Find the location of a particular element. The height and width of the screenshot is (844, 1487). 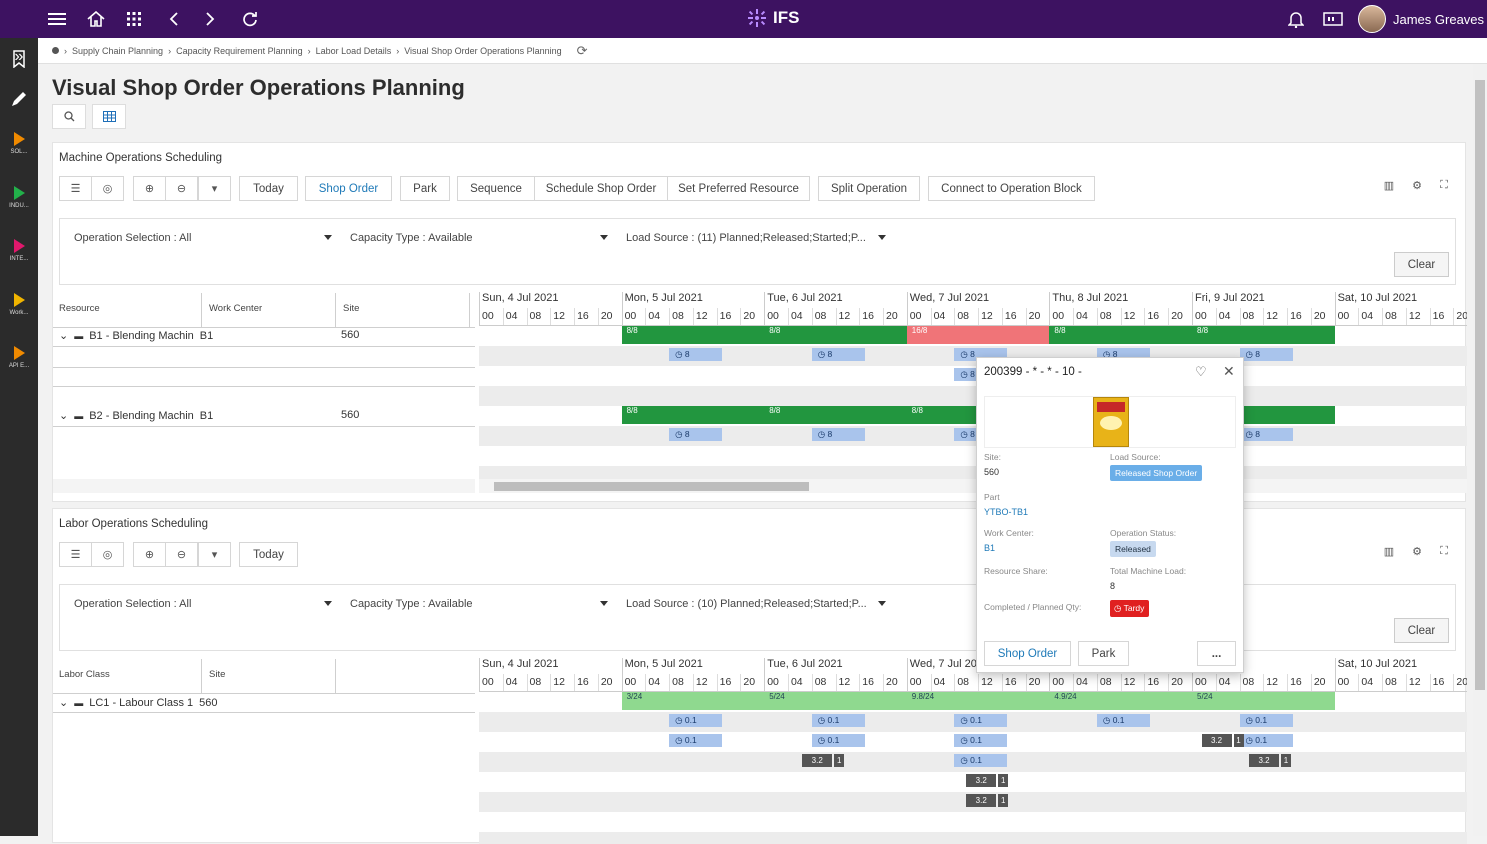

home-dot-icon is located at coordinates (55, 50).